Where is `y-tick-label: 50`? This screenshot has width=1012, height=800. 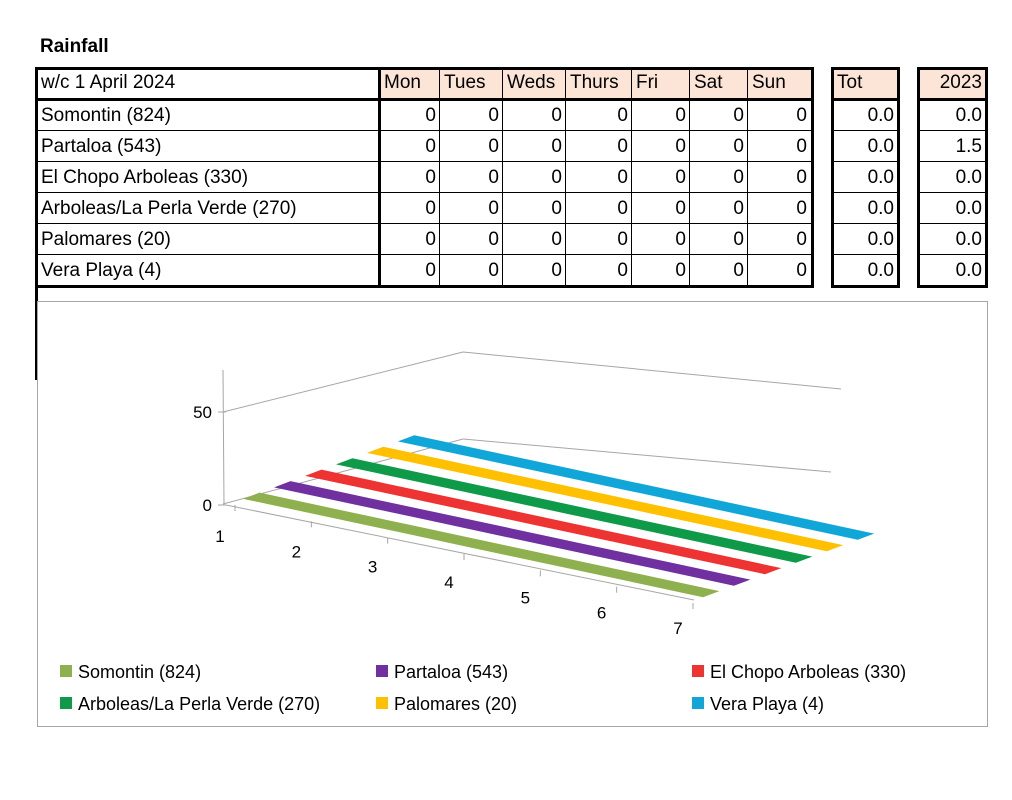 y-tick-label: 50 is located at coordinates (202, 412).